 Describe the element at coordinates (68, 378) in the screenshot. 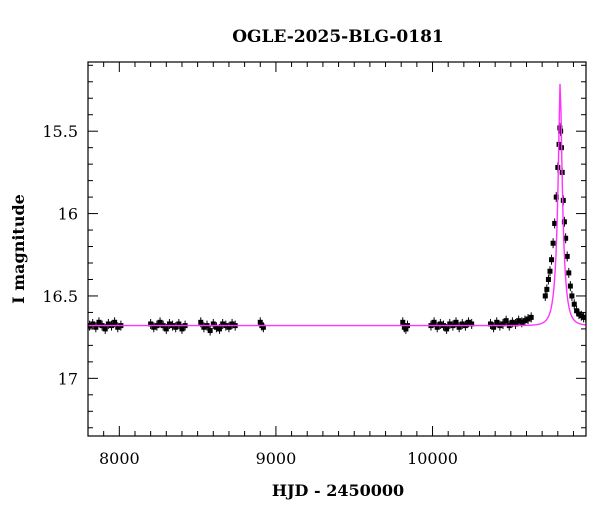

I see `y-tick-label: 17` at that location.